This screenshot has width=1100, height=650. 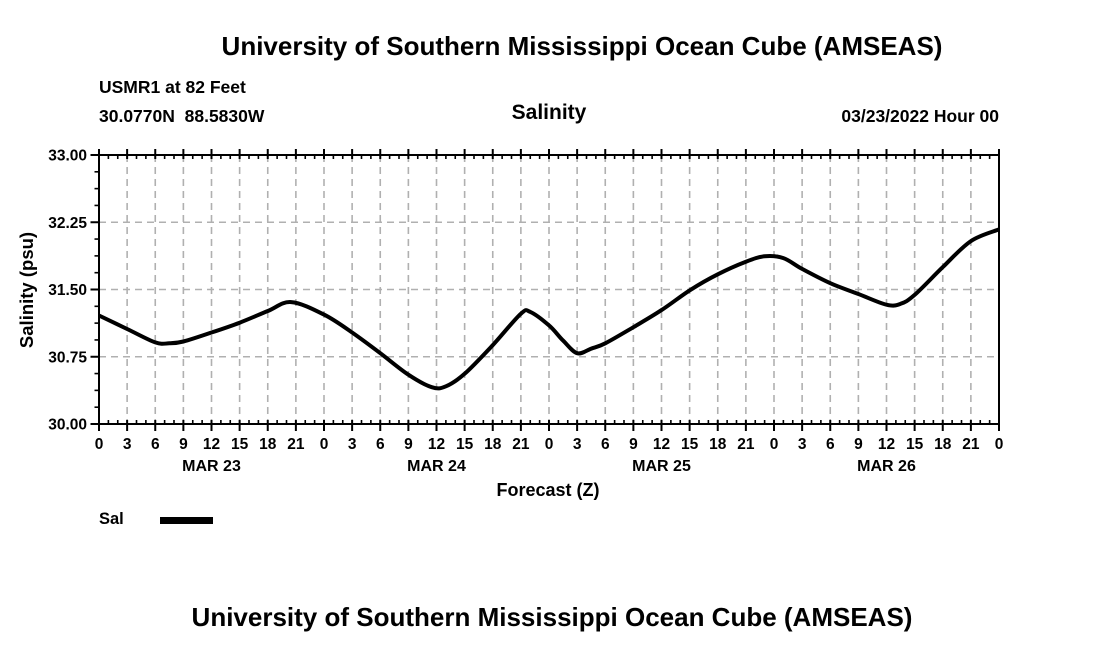 What do you see at coordinates (211, 466) in the screenshot?
I see `svg-text: MAR 23` at bounding box center [211, 466].